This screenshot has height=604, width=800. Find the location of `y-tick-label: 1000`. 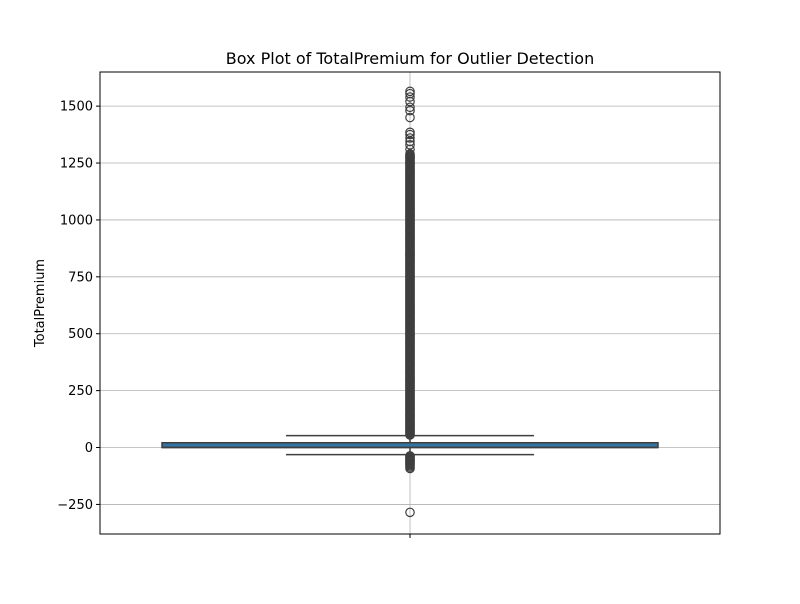

y-tick-label: 1000 is located at coordinates (76, 220).